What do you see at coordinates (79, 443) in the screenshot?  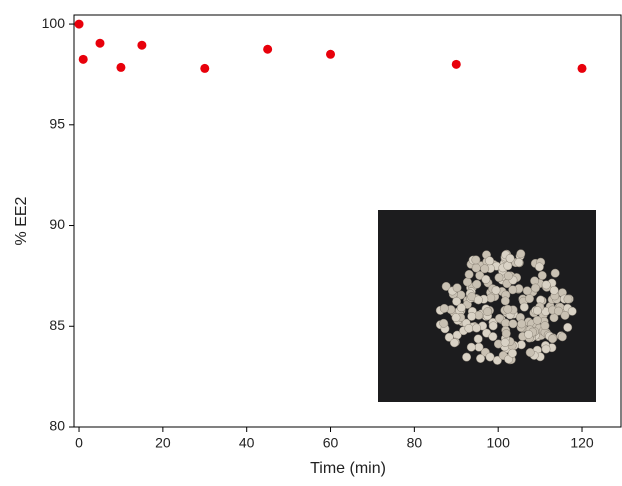 I see `x-tick-label: 0` at bounding box center [79, 443].